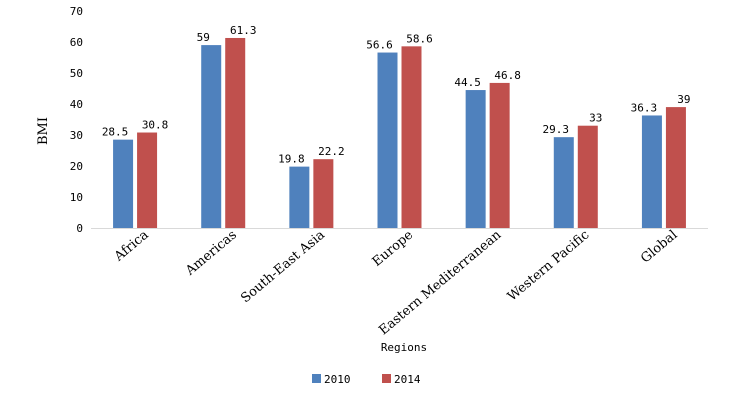  What do you see at coordinates (683, 99) in the screenshot?
I see `data-label: 39` at bounding box center [683, 99].